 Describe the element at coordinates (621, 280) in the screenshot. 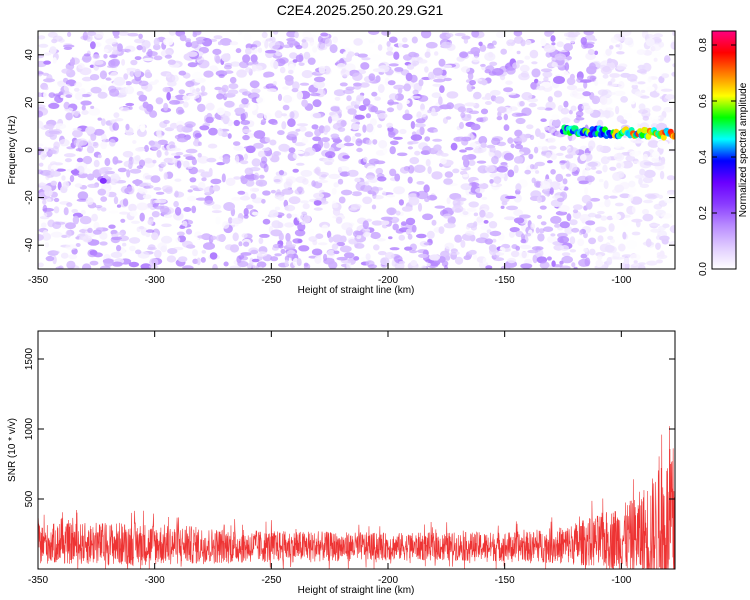

I see `x-tick-label: -100` at that location.